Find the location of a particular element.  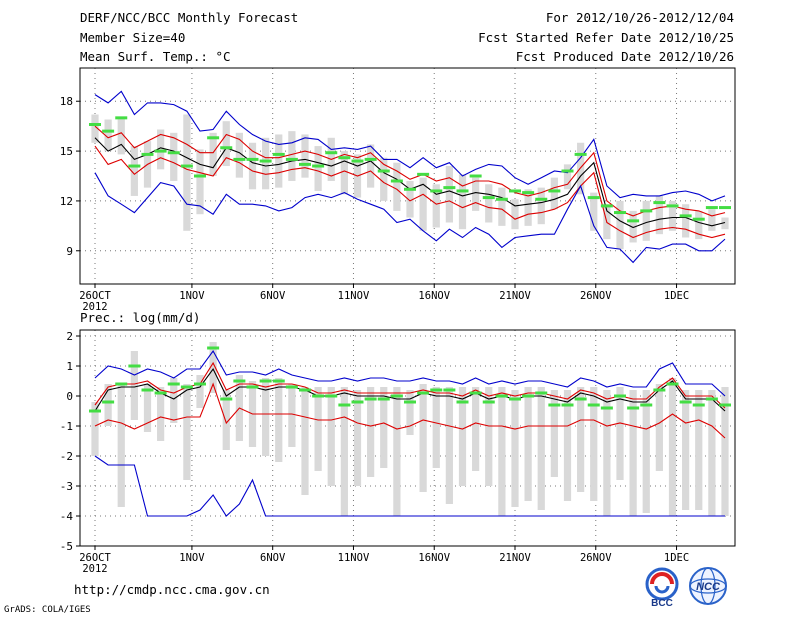

fcst-started-date: Fcst Started Refer Date 2012/10/25 is located at coordinates (606, 37).